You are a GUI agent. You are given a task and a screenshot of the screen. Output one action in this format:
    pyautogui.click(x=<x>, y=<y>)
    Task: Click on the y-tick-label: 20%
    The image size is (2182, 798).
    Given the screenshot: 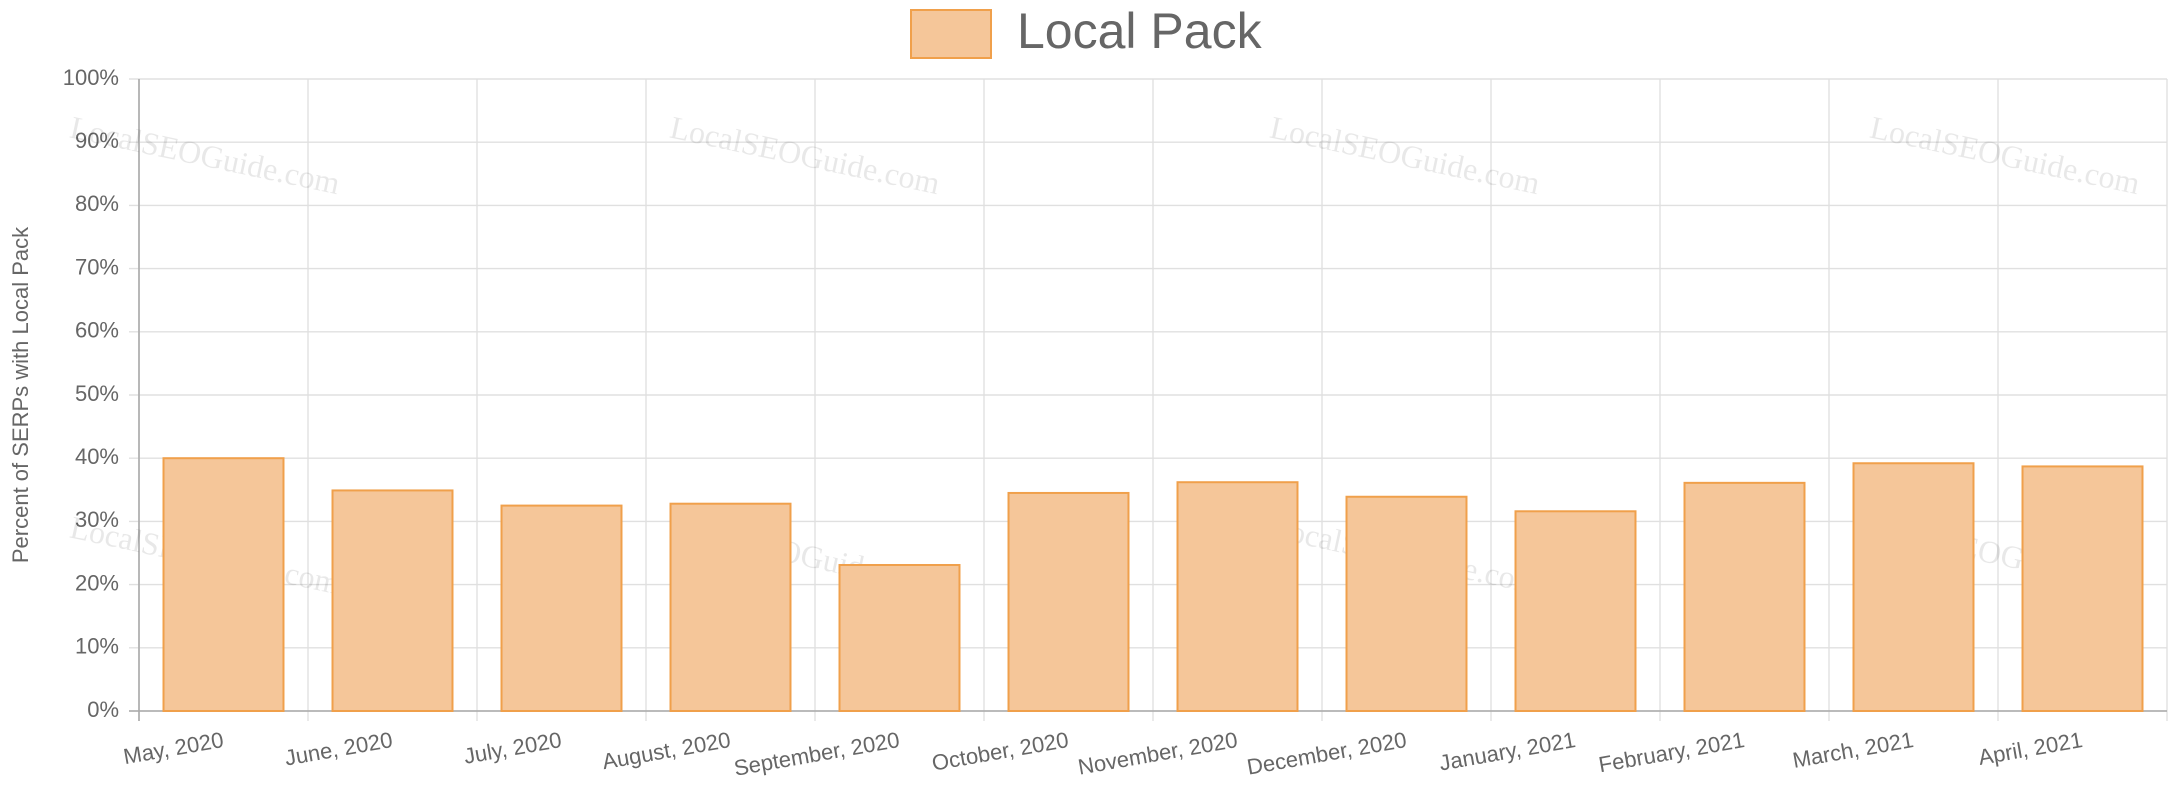 What is the action you would take?
    pyautogui.click(x=97, y=582)
    